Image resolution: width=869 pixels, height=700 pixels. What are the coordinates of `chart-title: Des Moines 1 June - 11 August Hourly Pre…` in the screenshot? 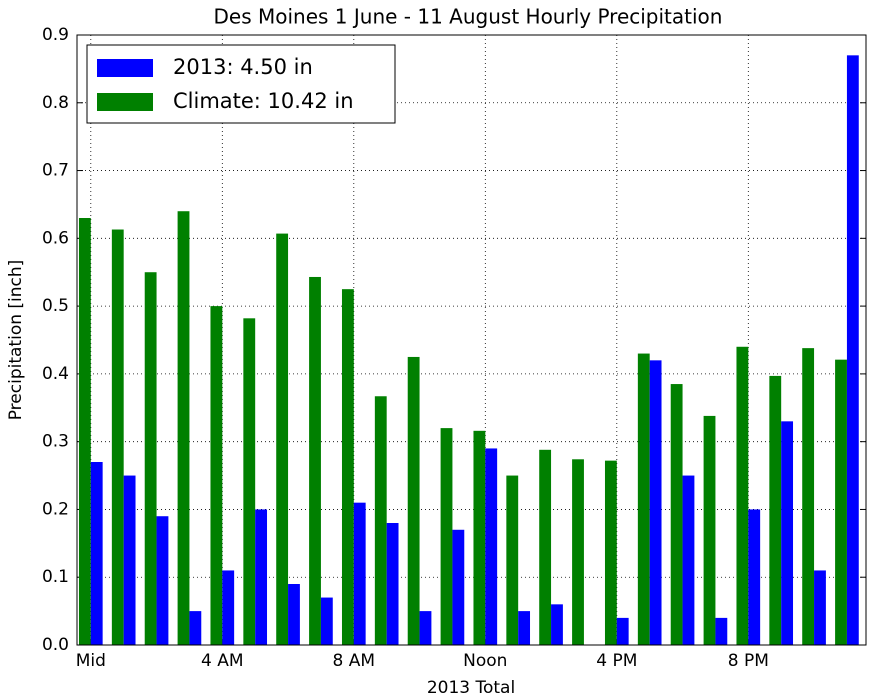 It's located at (468, 17).